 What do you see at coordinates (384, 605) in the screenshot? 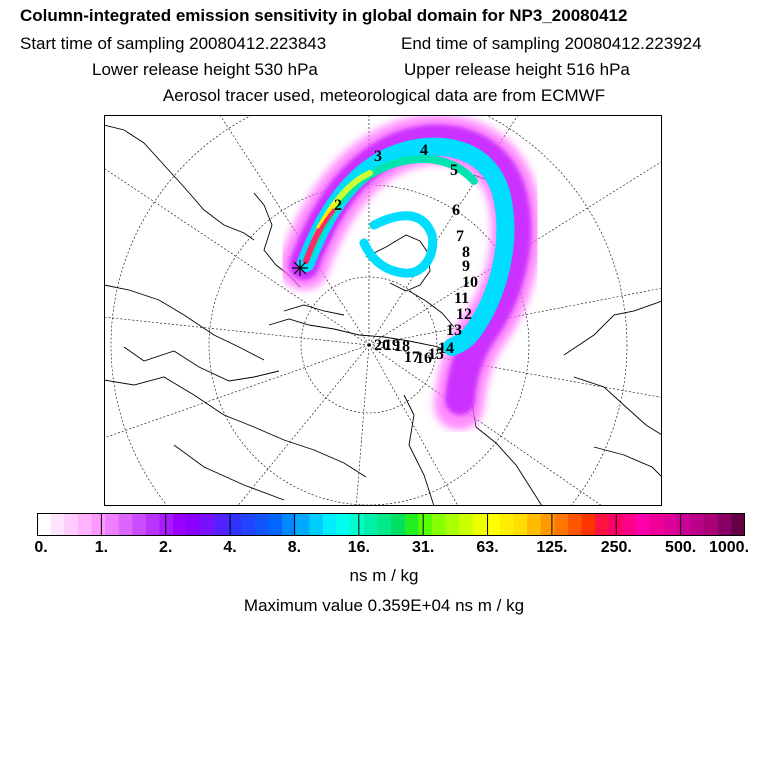
I see `max-value-label: Maximum value 0.359E+04 ns m / kg` at bounding box center [384, 605].